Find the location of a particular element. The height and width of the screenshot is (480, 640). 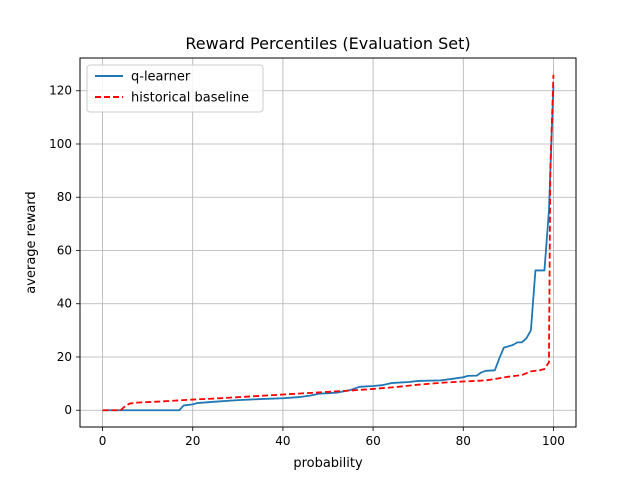

legend-label-q-learner: q-learner is located at coordinates (161, 77).